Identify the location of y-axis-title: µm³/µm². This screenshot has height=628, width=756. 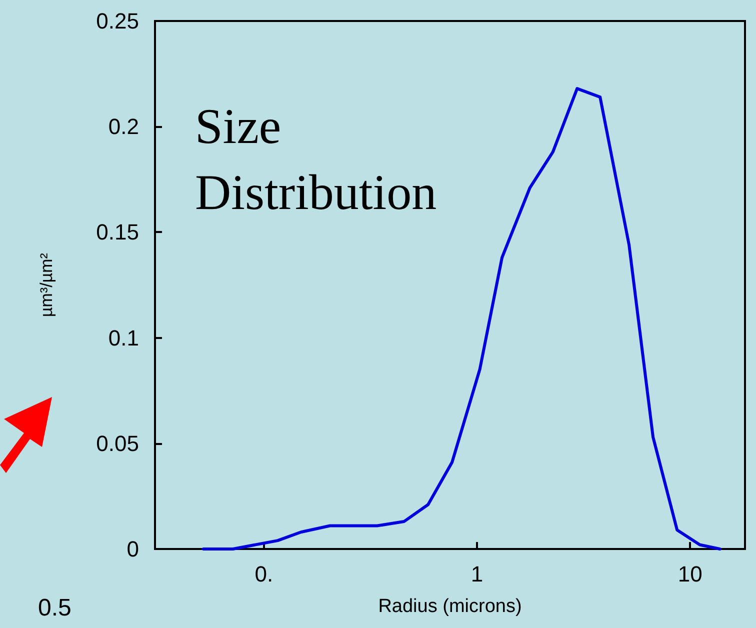
(46, 284).